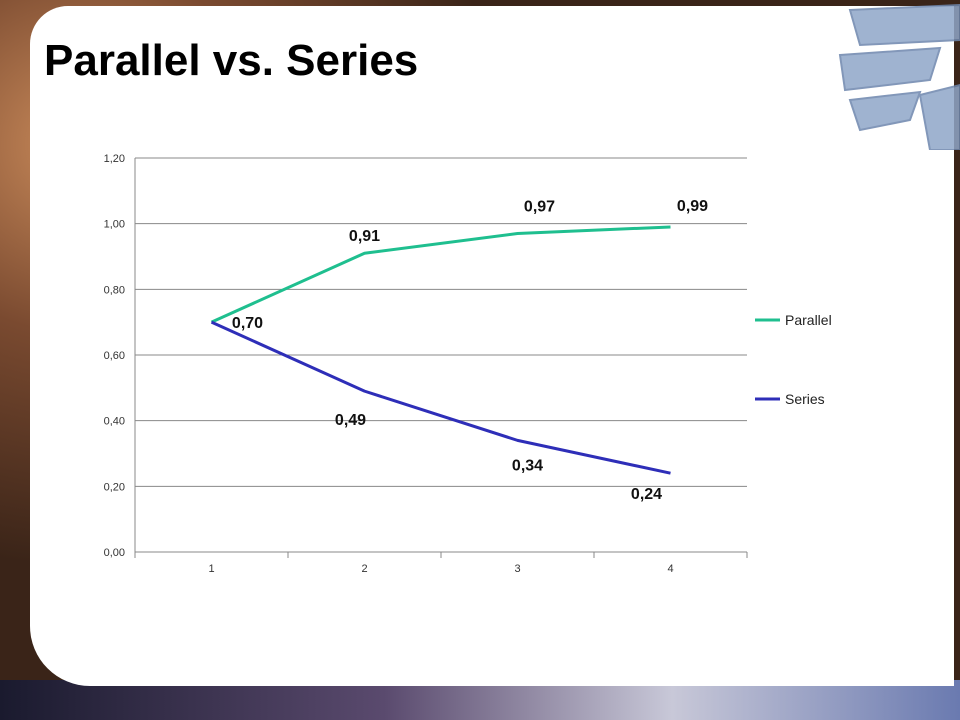 Image resolution: width=960 pixels, height=720 pixels. Describe the element at coordinates (793, 359) in the screenshot. I see `chart-legend: Parallel Series` at that location.